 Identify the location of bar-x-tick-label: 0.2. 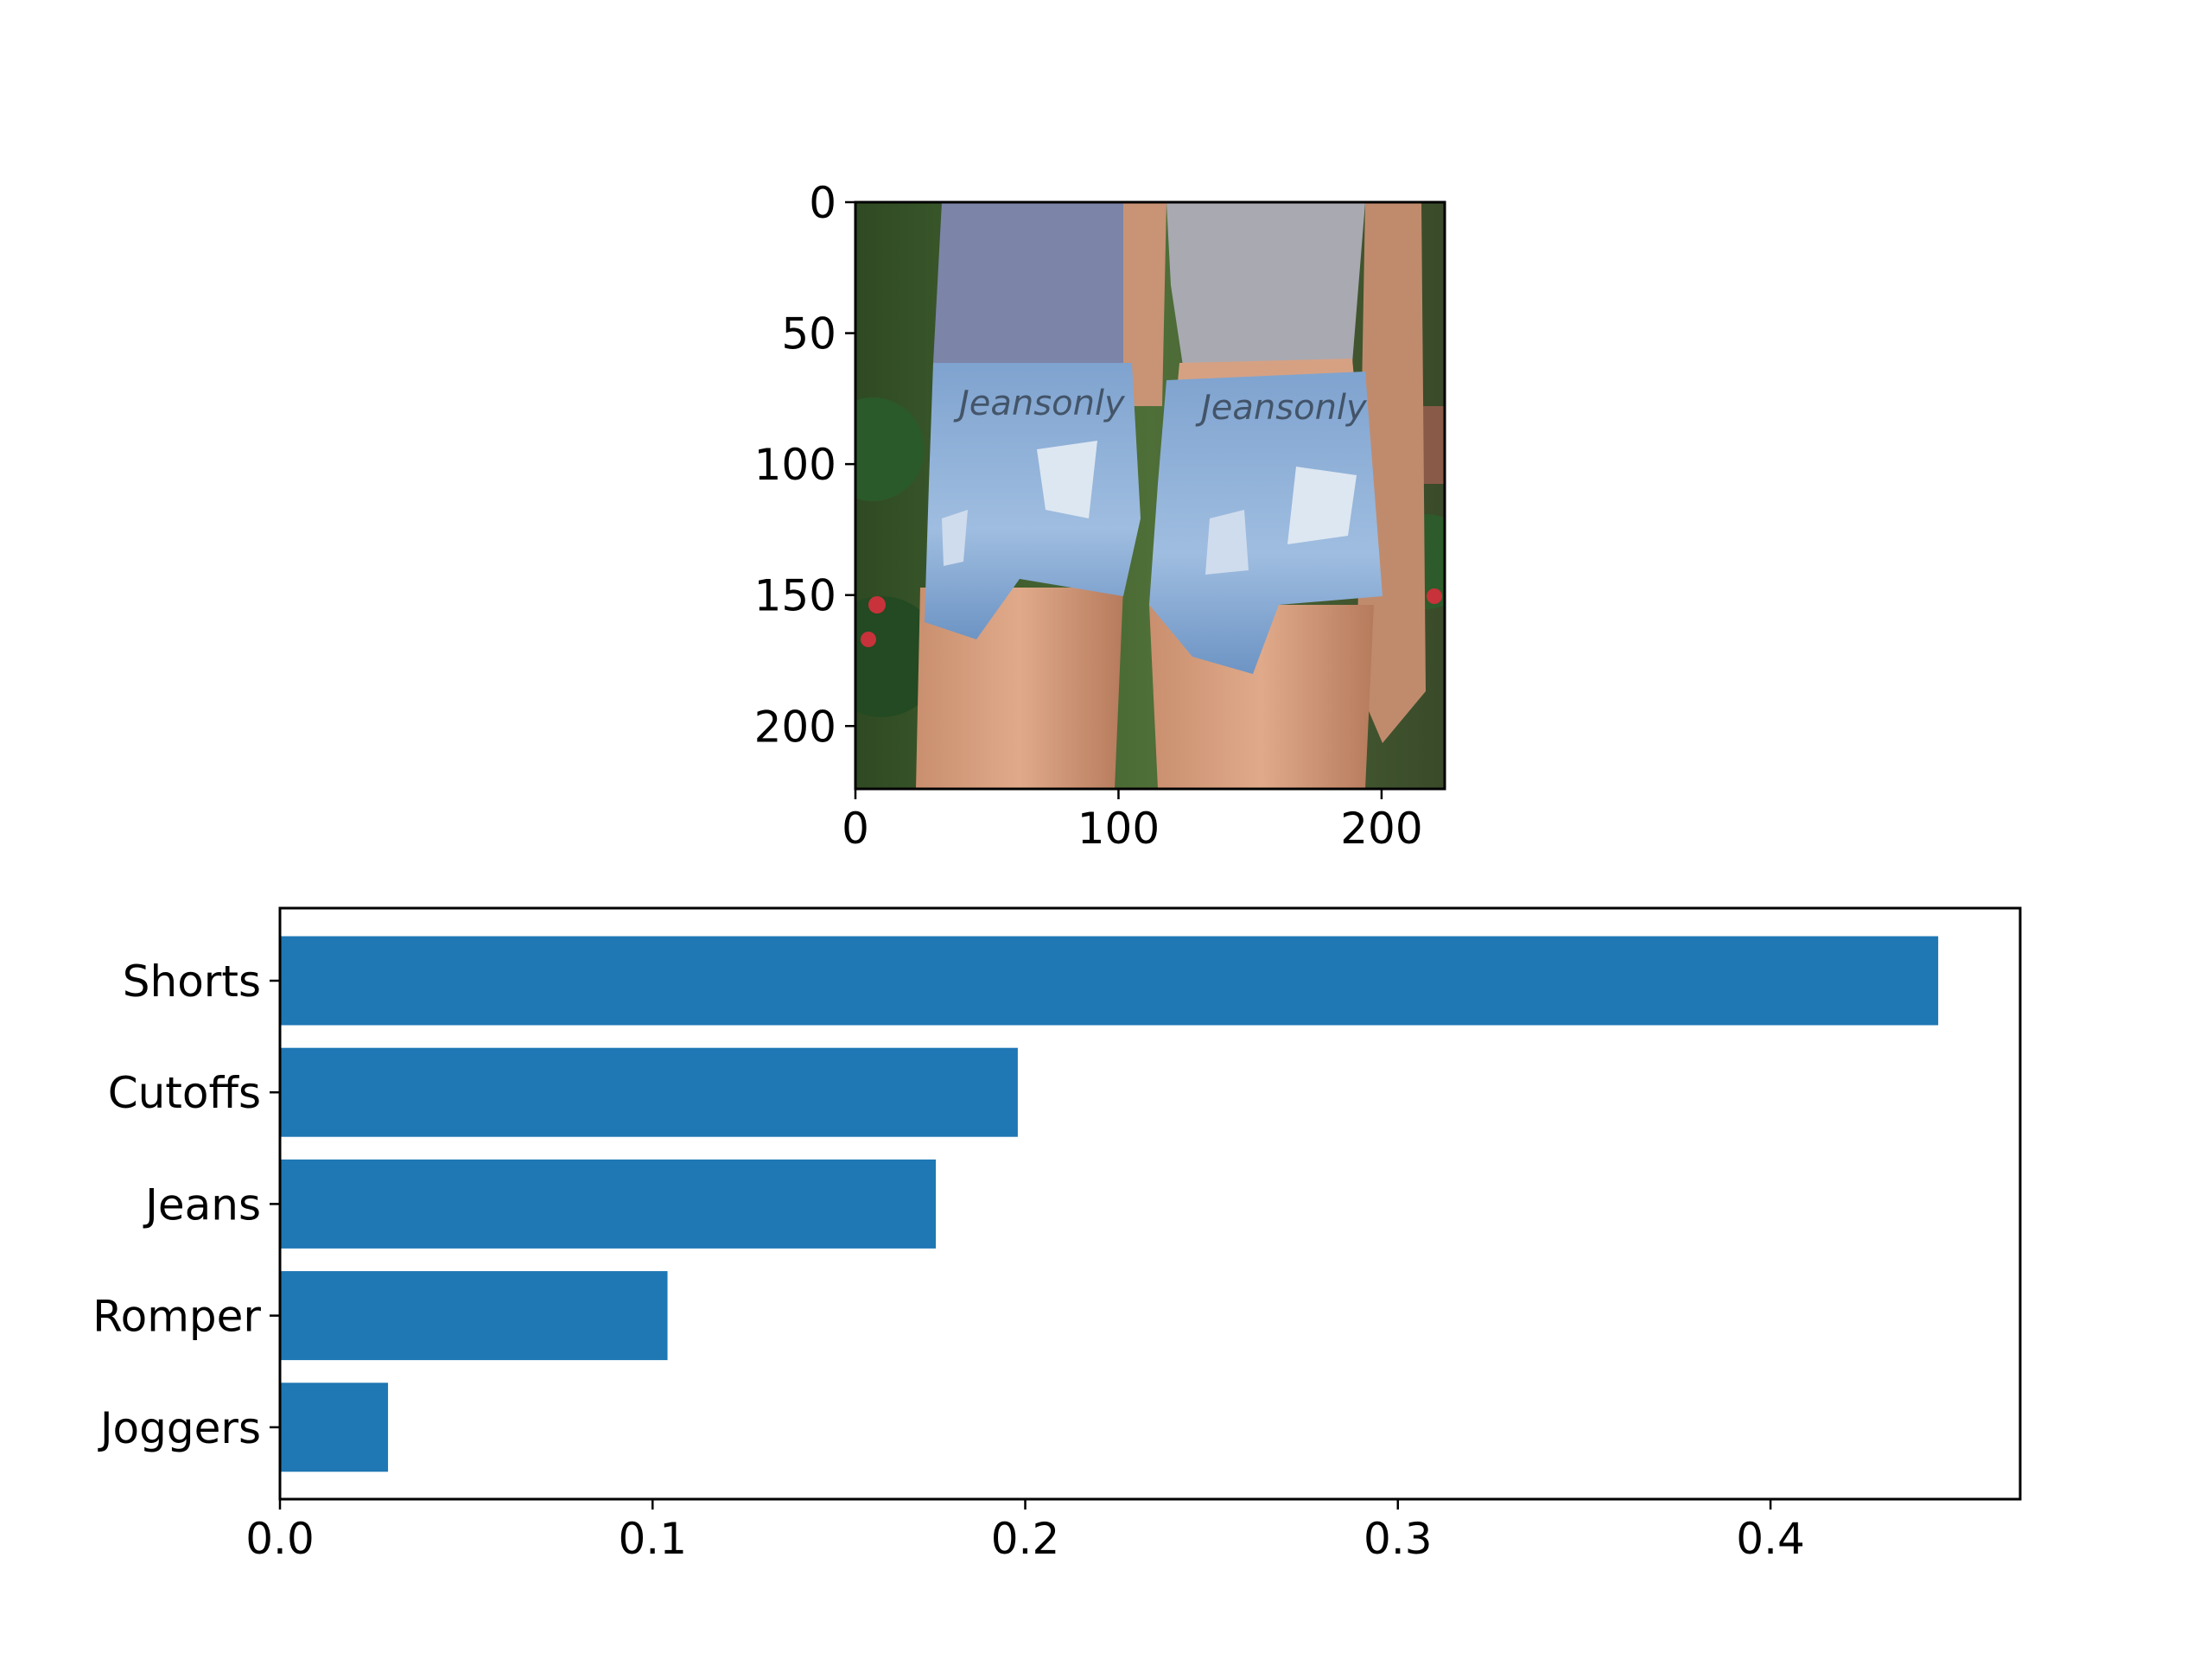
(1025, 1539).